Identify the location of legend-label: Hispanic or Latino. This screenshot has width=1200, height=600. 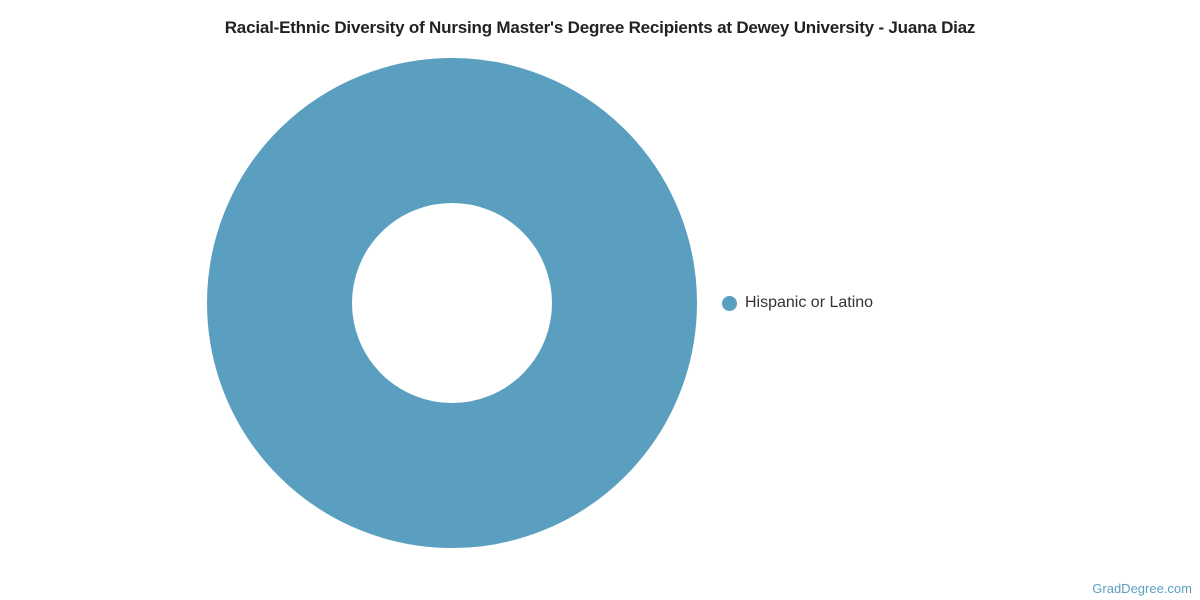
(809, 302).